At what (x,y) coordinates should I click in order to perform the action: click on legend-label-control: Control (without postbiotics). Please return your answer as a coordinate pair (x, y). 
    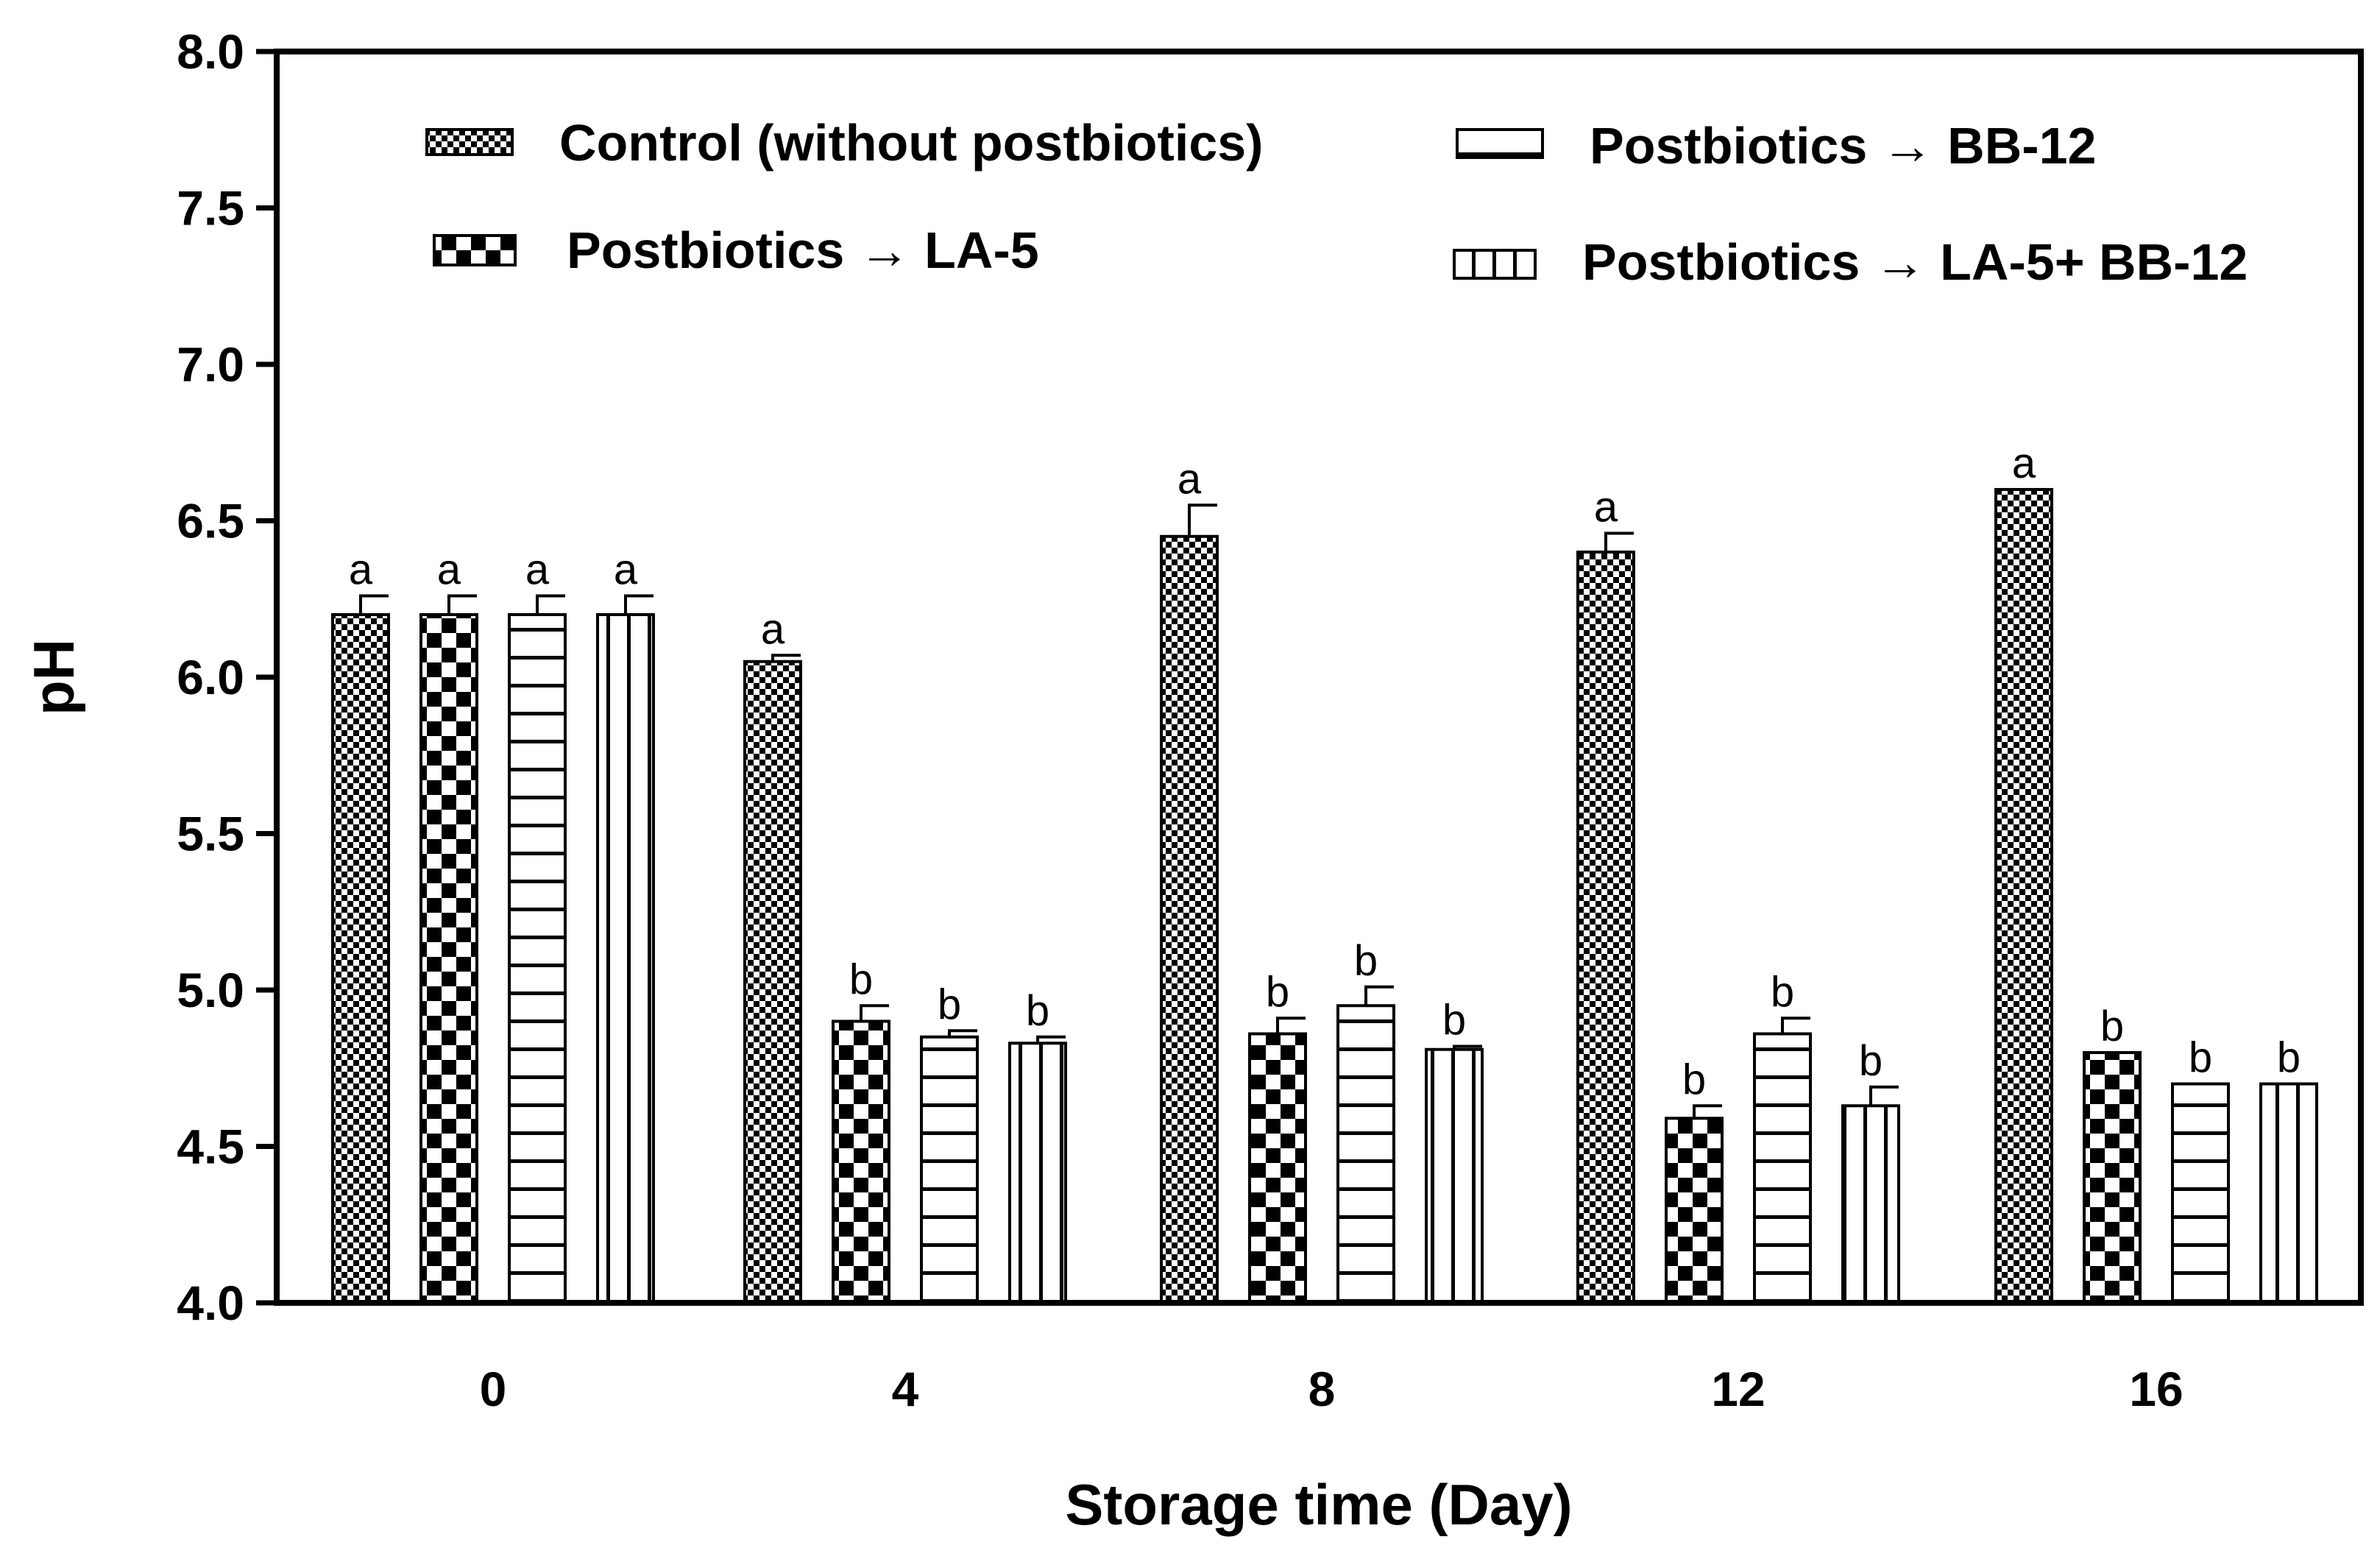
    Looking at the image, I should click on (911, 143).